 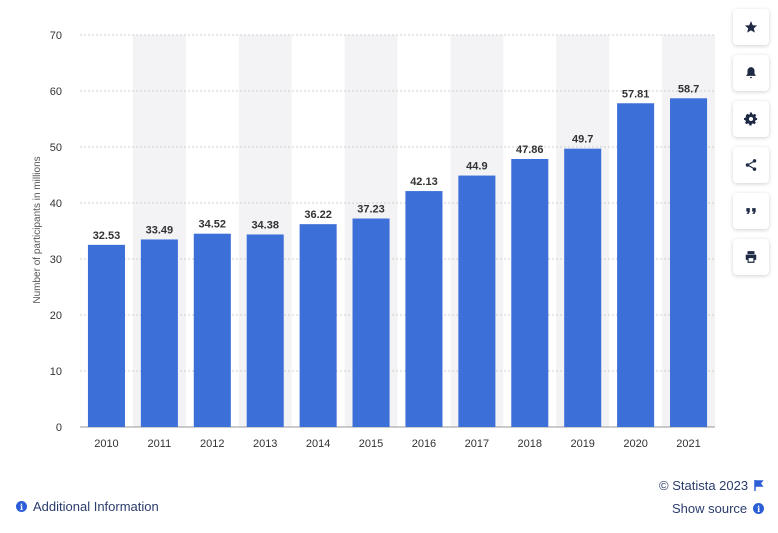 I want to click on x-tick-label: 2011, so click(x=160, y=444).